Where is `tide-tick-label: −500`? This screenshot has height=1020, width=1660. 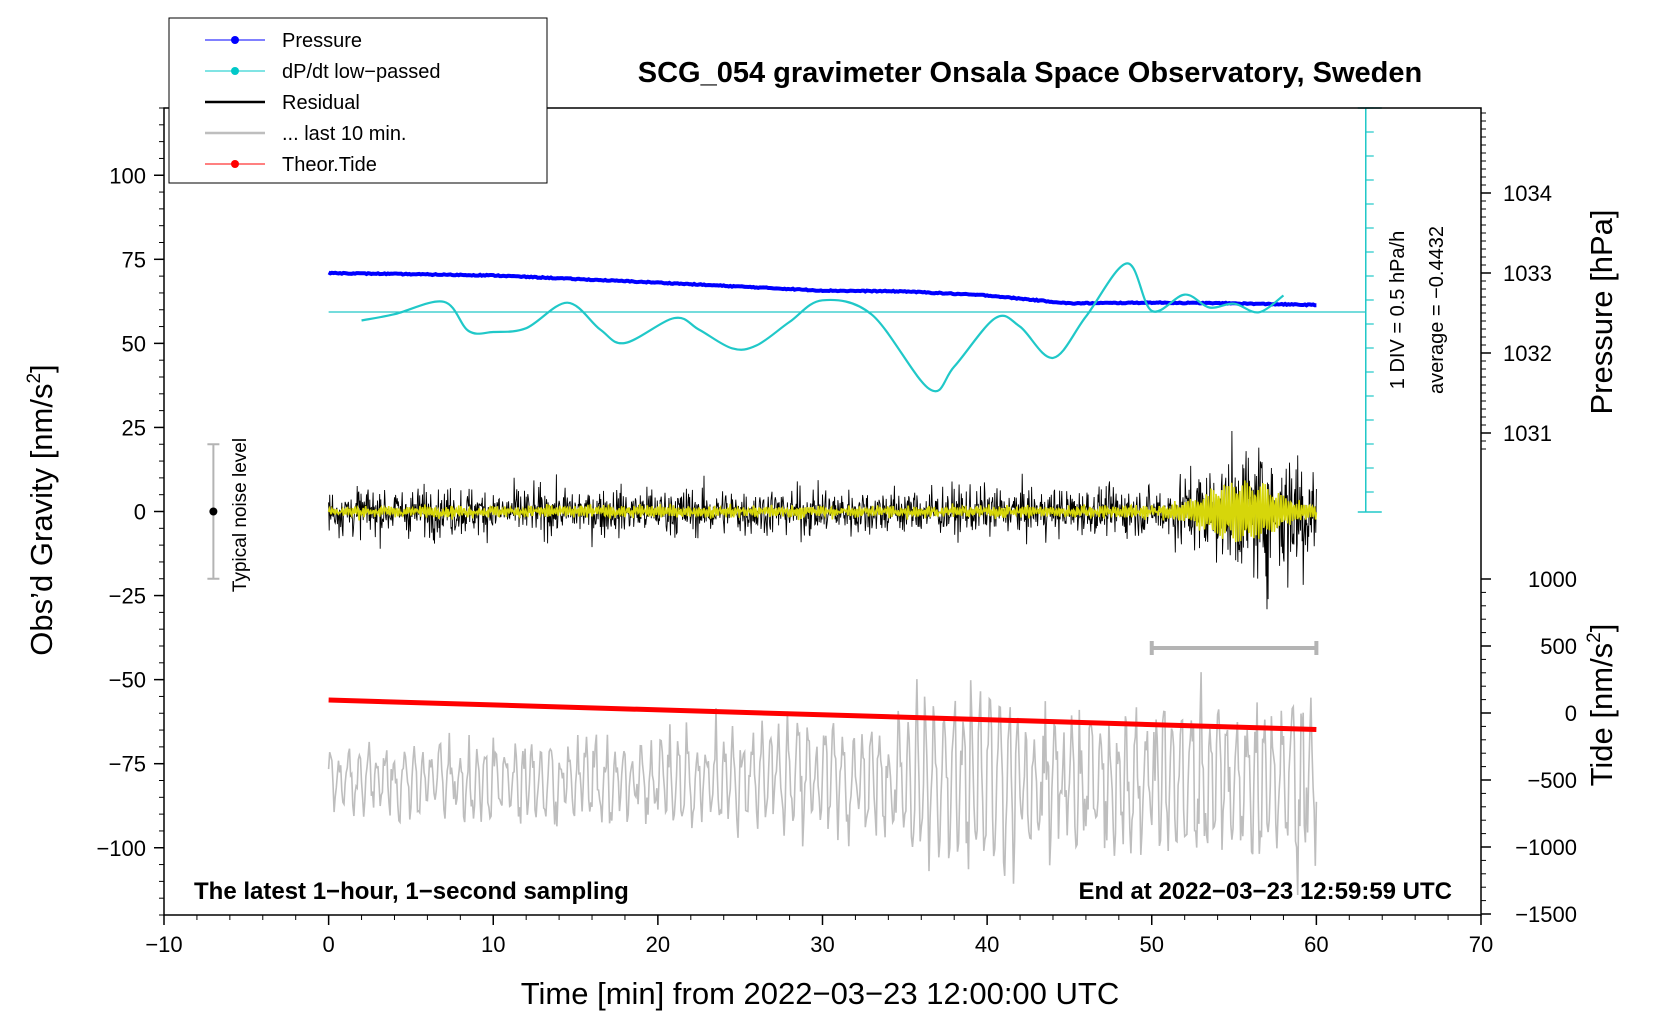
tide-tick-label: −500 is located at coordinates (1552, 780).